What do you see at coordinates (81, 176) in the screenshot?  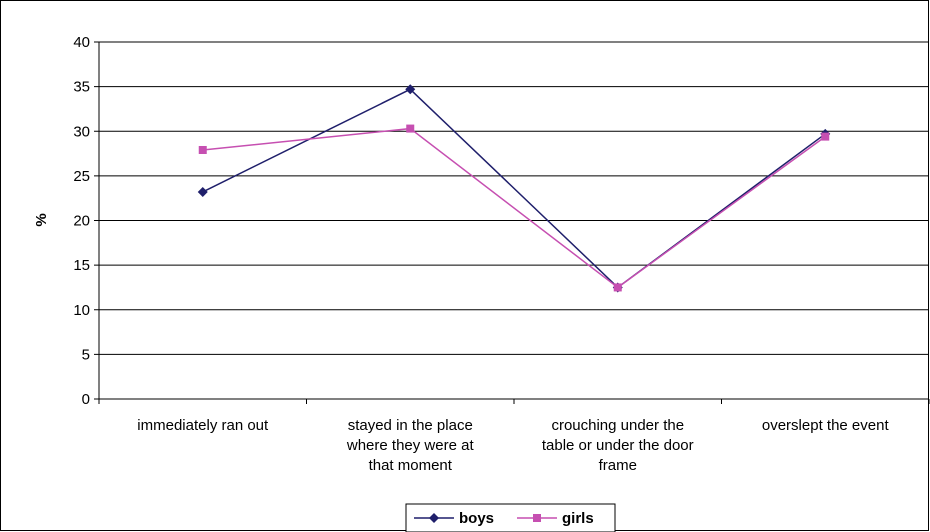 I see `y-tick-label: 25` at bounding box center [81, 176].